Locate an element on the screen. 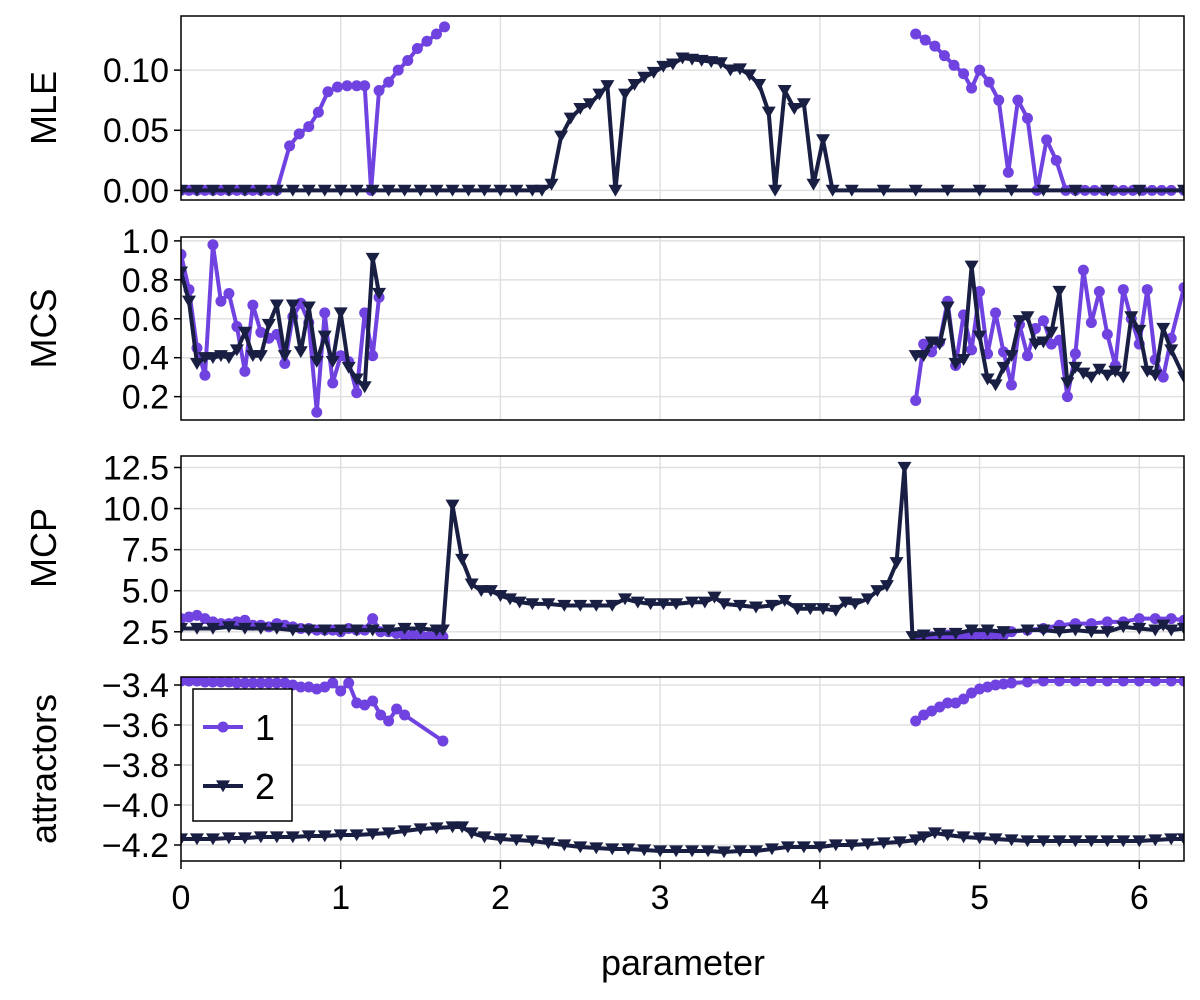 Image resolution: width=1200 pixels, height=1000 pixels. y-tick-label: −3.6 is located at coordinates (135, 726).